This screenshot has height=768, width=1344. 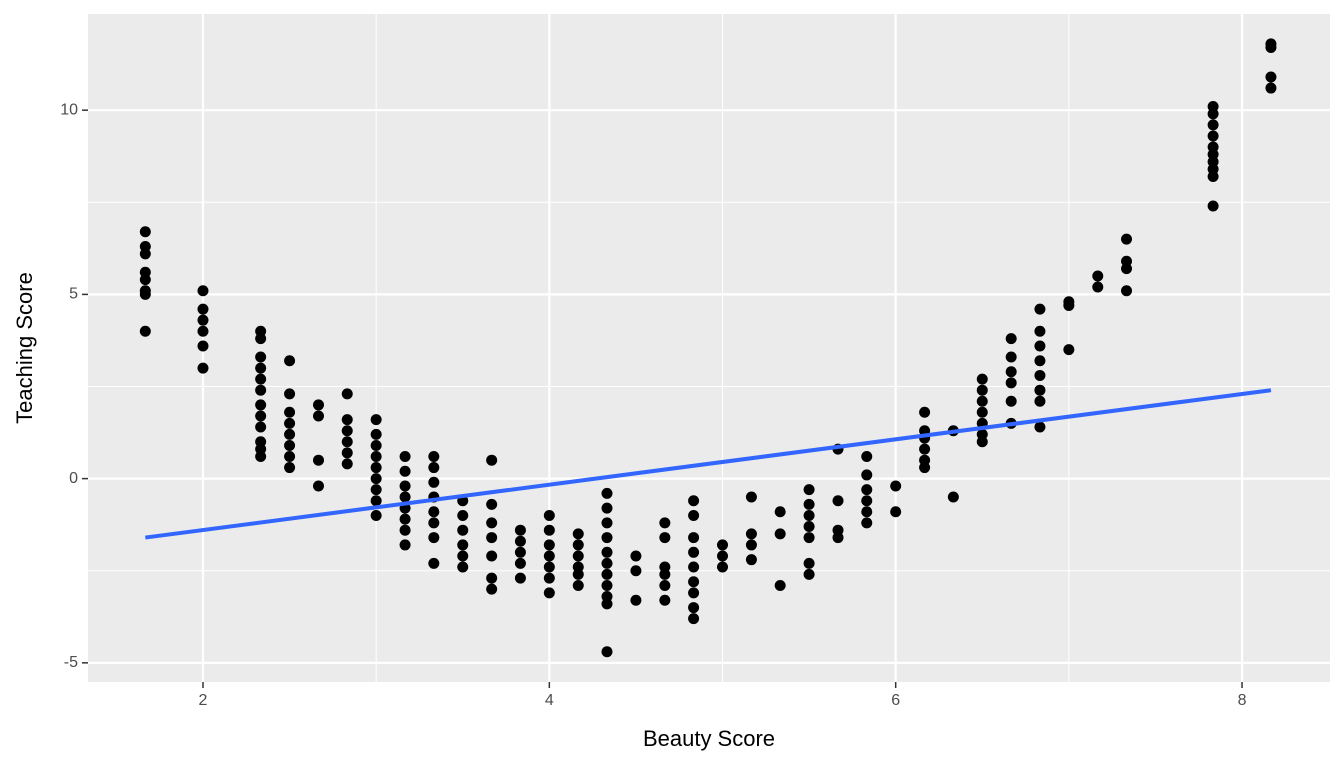 What do you see at coordinates (73, 294) in the screenshot?
I see `y-tick-label: 5` at bounding box center [73, 294].